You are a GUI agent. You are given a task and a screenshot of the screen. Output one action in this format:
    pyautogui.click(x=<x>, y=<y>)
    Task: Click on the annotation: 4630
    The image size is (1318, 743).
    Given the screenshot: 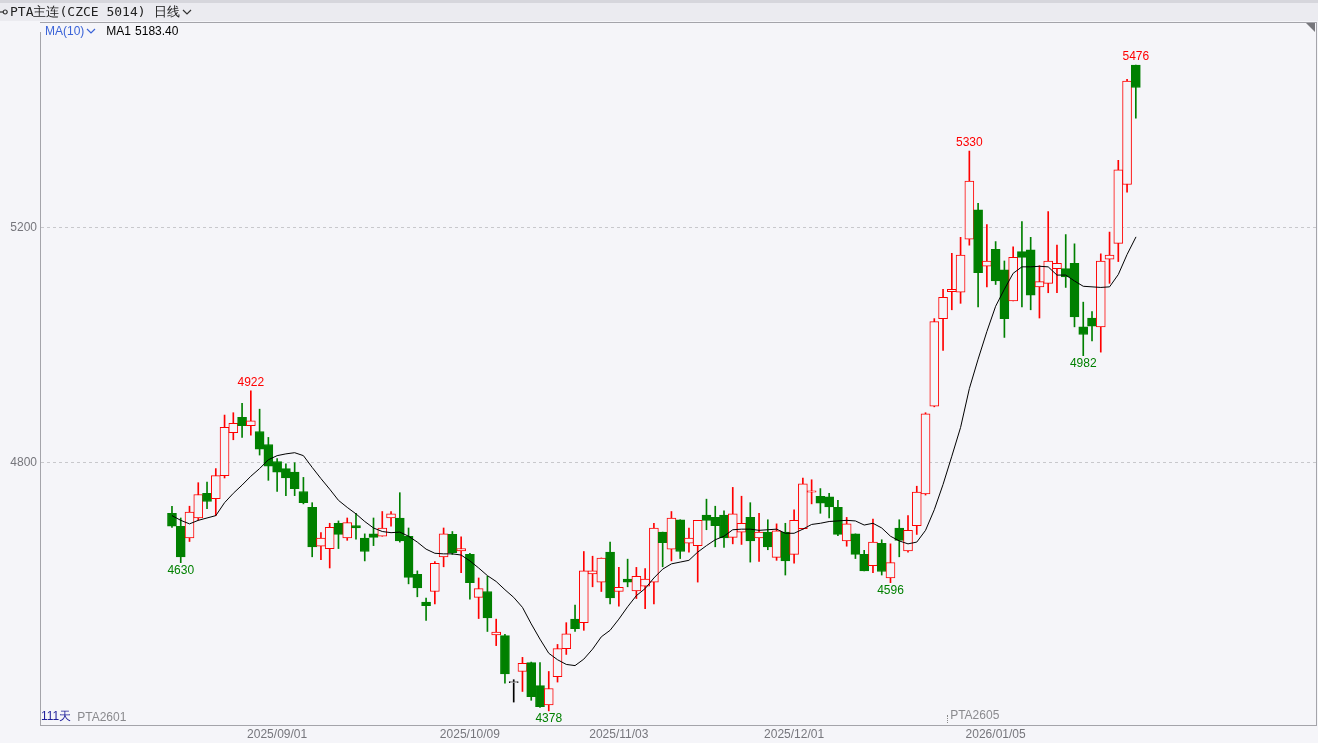 What is the action you would take?
    pyautogui.click(x=181, y=569)
    